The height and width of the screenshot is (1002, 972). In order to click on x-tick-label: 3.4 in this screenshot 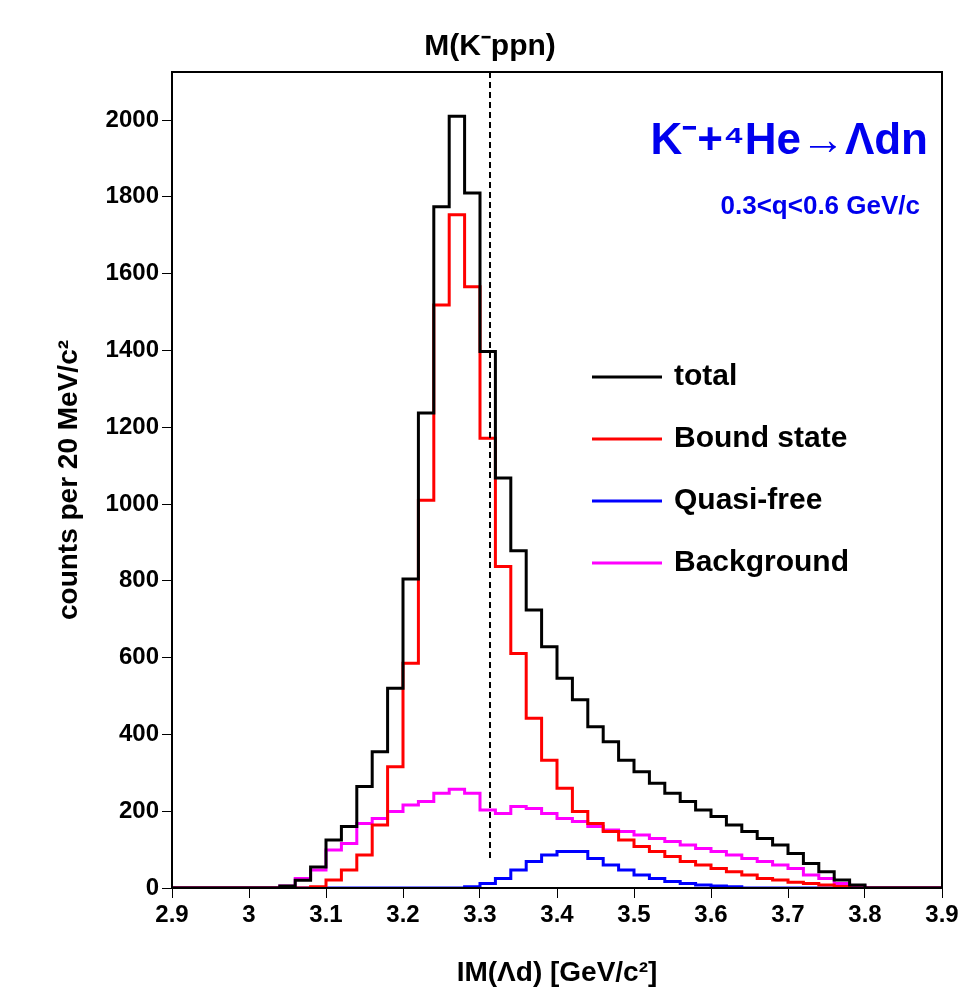, I will do `click(557, 914)`.